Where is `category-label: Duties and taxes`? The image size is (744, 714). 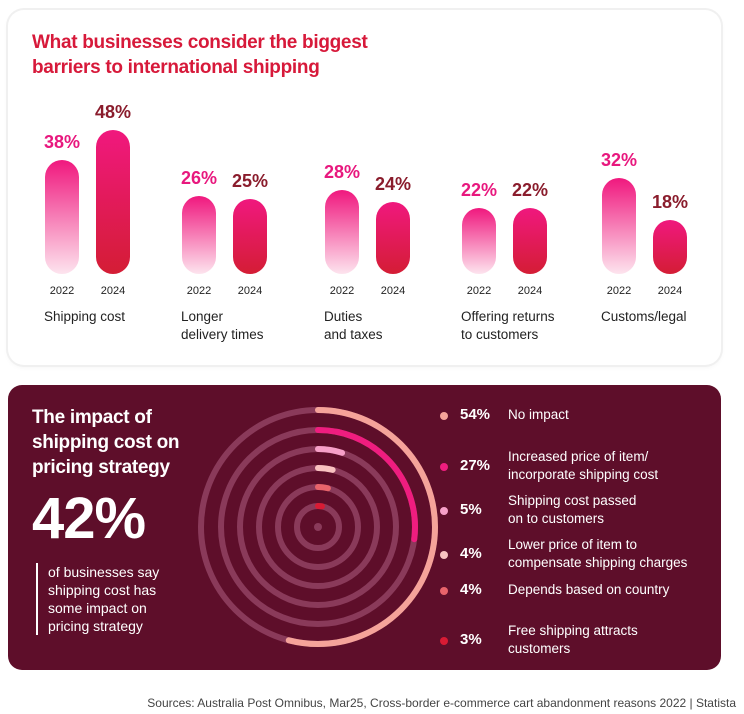
category-label: Duties and taxes is located at coordinates (353, 325).